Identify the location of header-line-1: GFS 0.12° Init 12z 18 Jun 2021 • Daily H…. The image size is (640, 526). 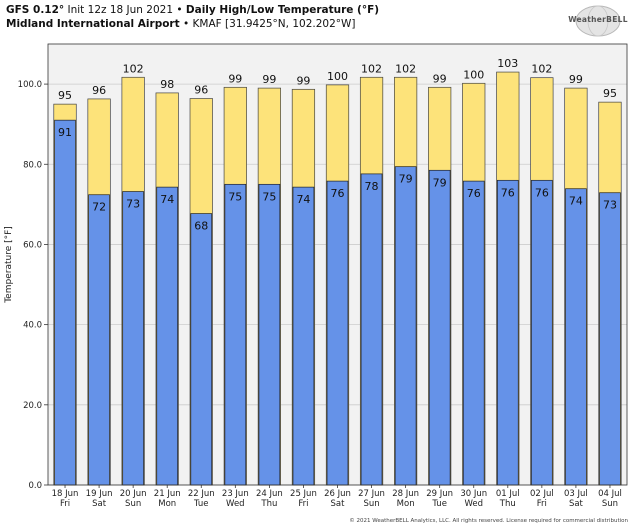
(192, 10).